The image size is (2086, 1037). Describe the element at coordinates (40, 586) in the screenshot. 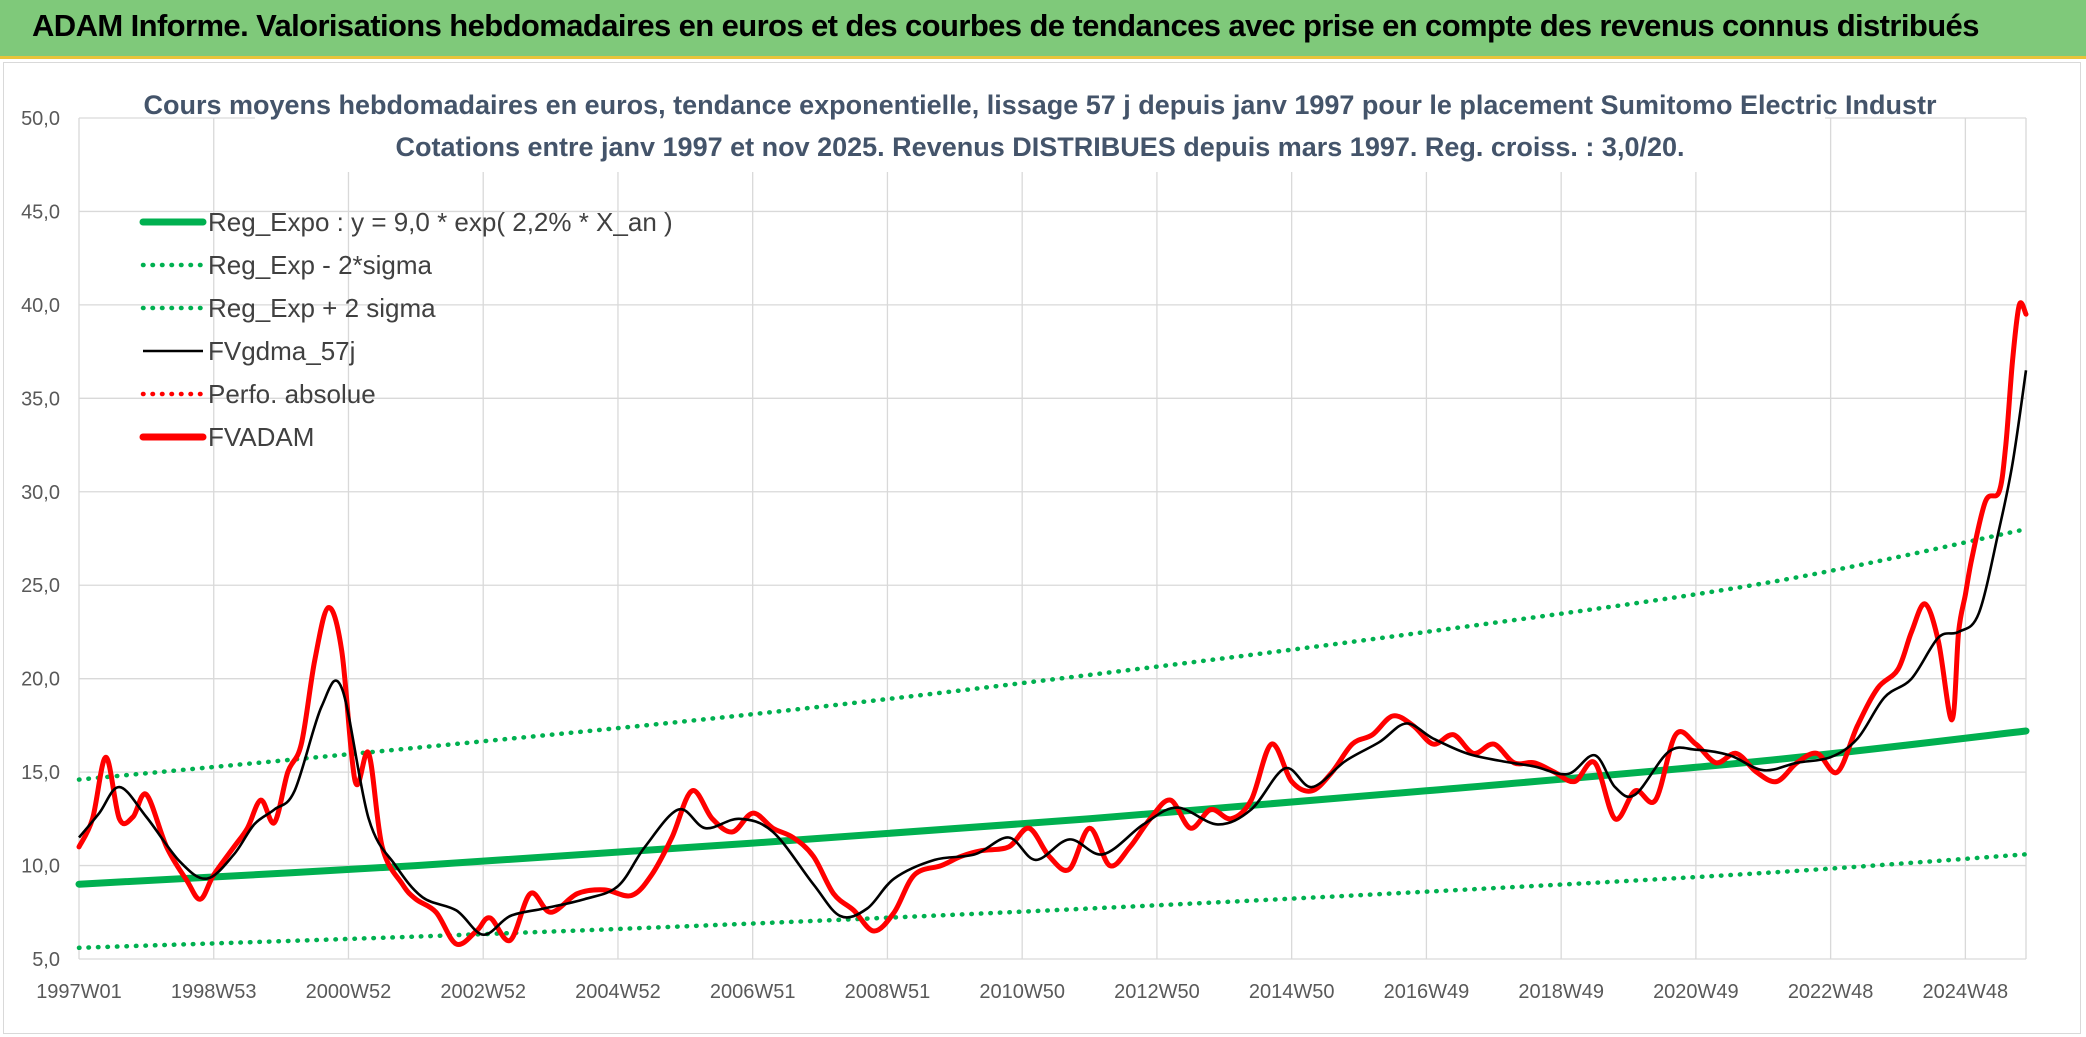

I see `y-tick-label: 25,0` at that location.